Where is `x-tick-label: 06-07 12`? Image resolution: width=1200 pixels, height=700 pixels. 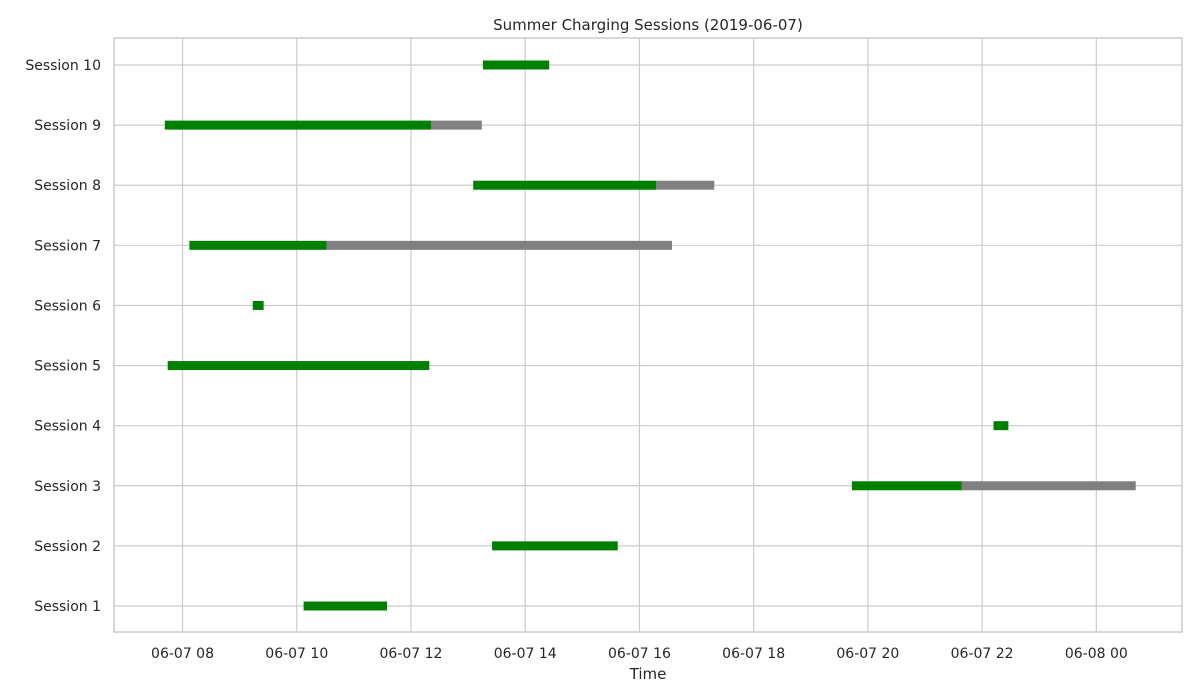 x-tick-label: 06-07 12 is located at coordinates (411, 654).